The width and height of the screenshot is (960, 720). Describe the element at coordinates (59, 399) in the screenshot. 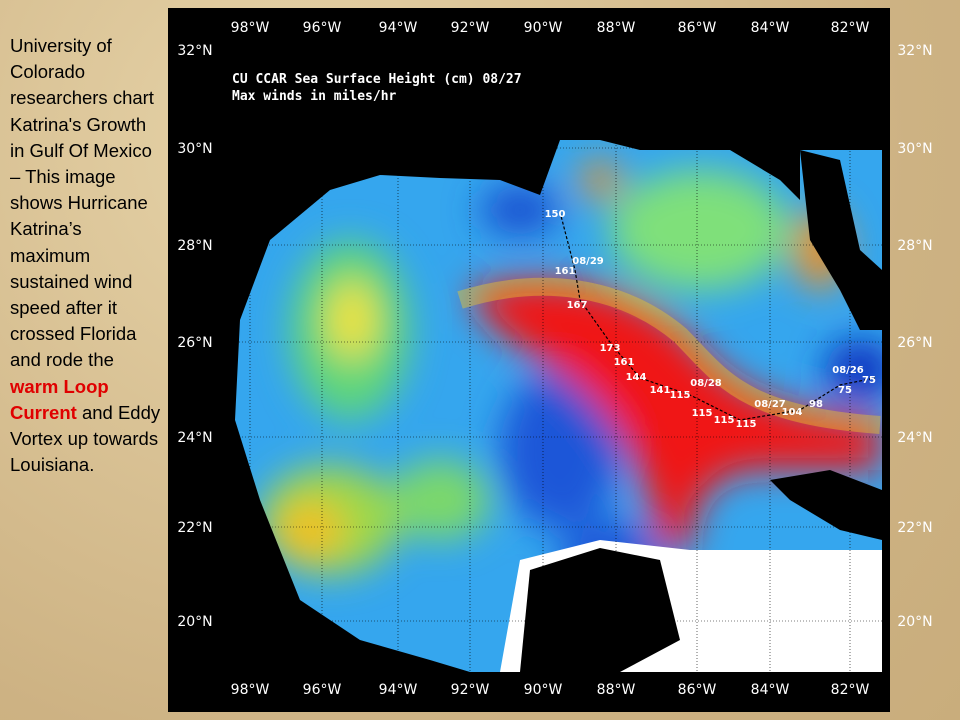

I see `caption-highlight: warm Loop Current` at that location.